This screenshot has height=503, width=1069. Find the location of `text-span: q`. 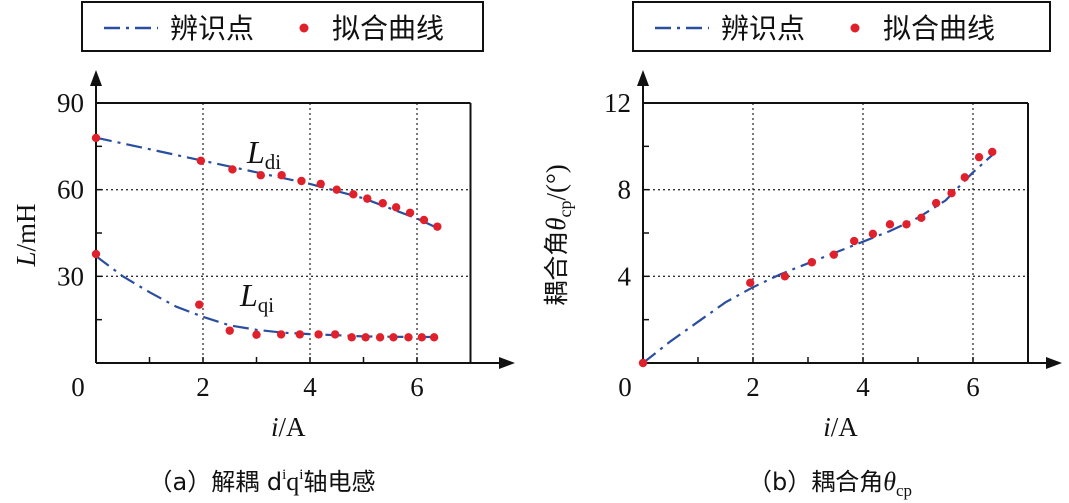

text-span: q is located at coordinates (292, 481).